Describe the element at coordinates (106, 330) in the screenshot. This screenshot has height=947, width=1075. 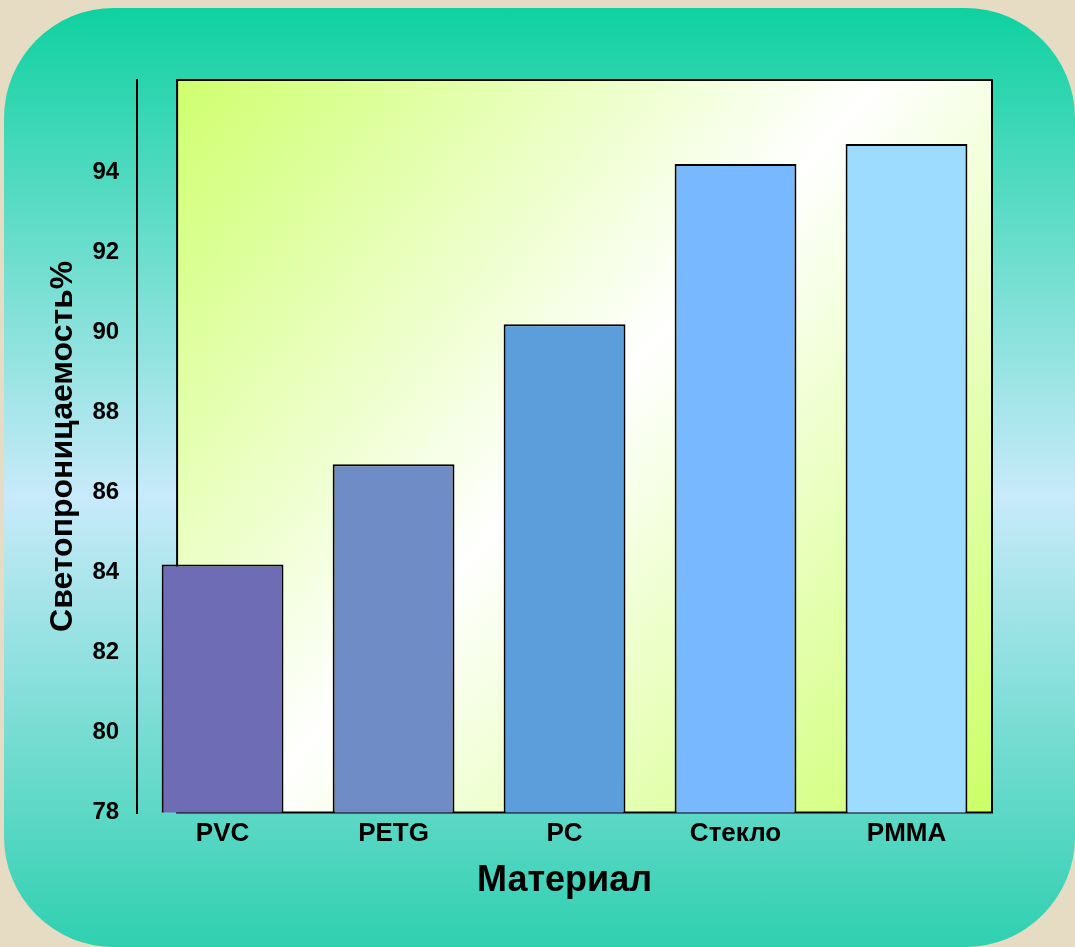
I see `y-tick-label: 90` at that location.